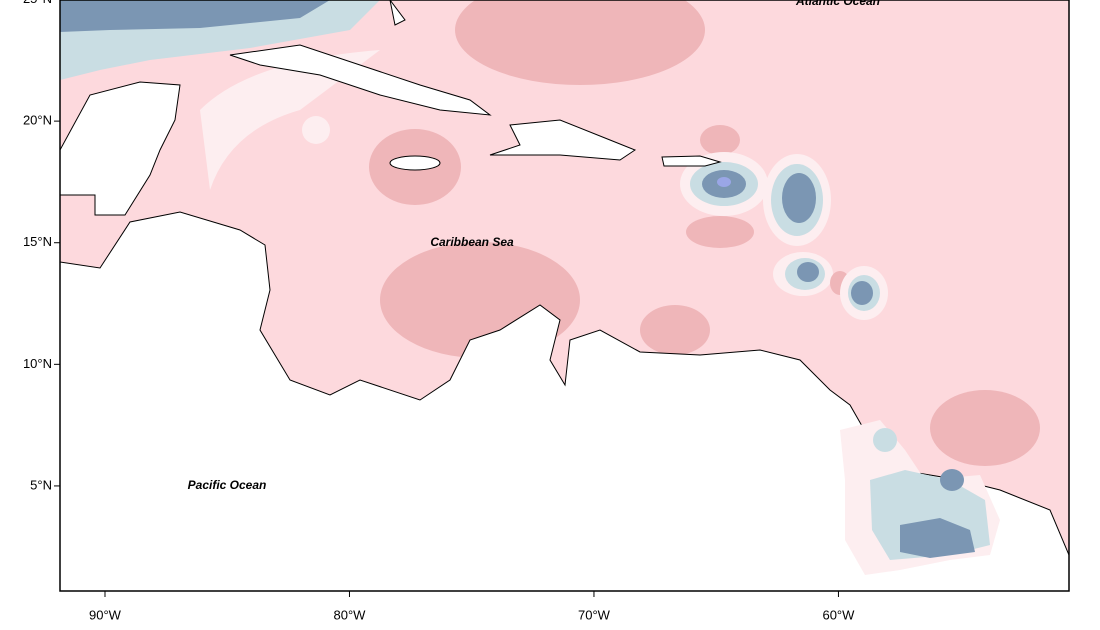 This screenshot has height=630, width=1100. I want to click on x-tick-label: 80°W, so click(350, 614).